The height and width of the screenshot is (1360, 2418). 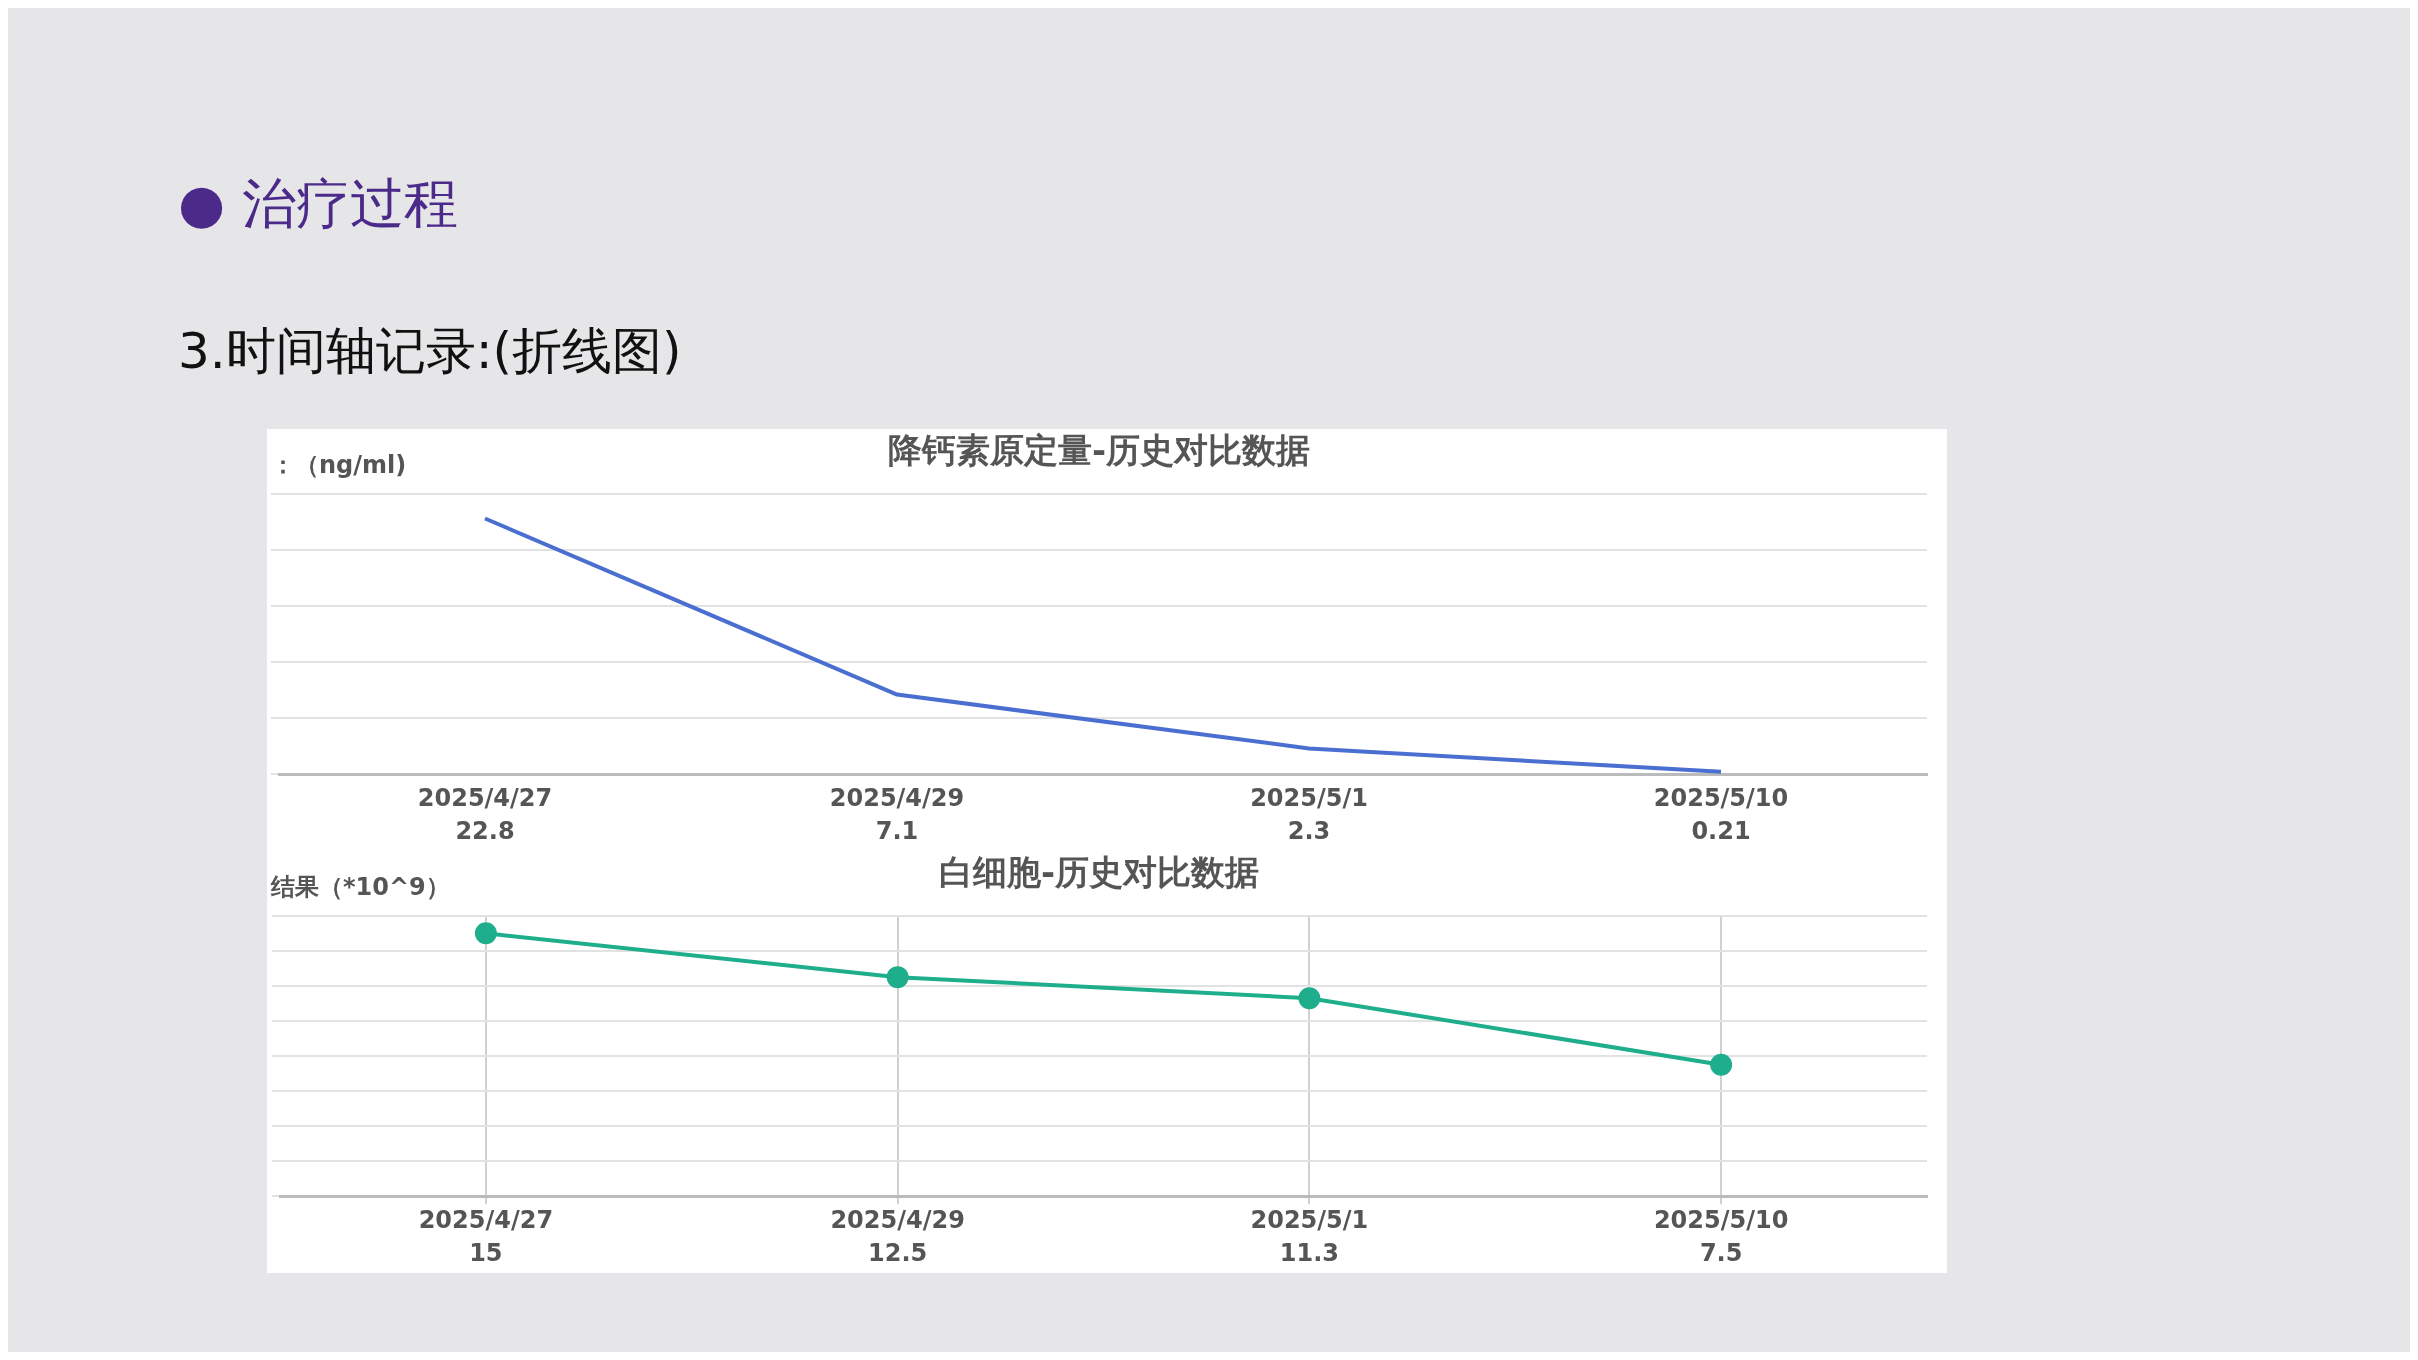 I want to click on data-label: 7.1, so click(x=897, y=831).